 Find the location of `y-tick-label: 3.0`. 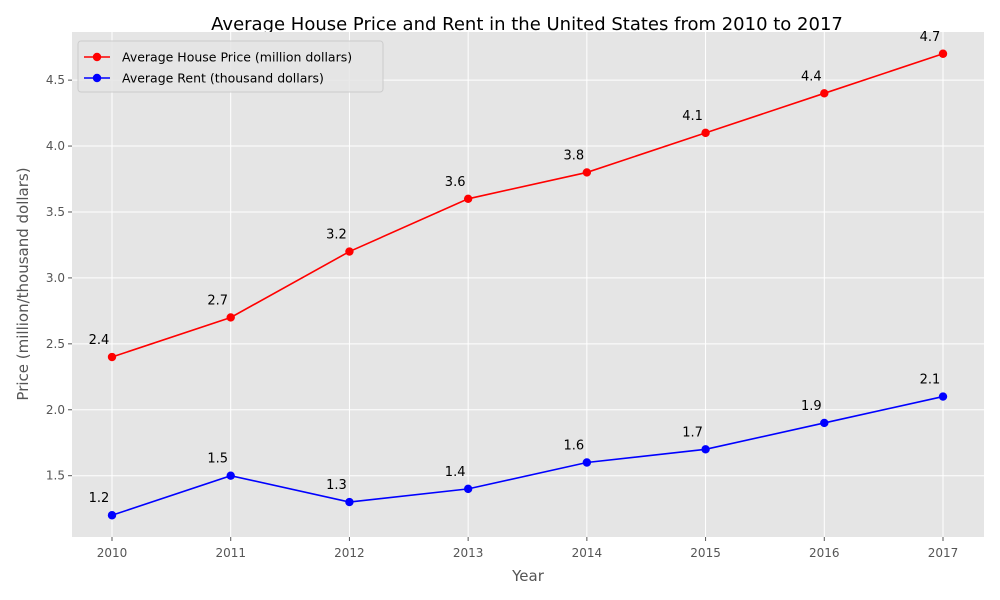

y-tick-label: 3.0 is located at coordinates (55, 278).